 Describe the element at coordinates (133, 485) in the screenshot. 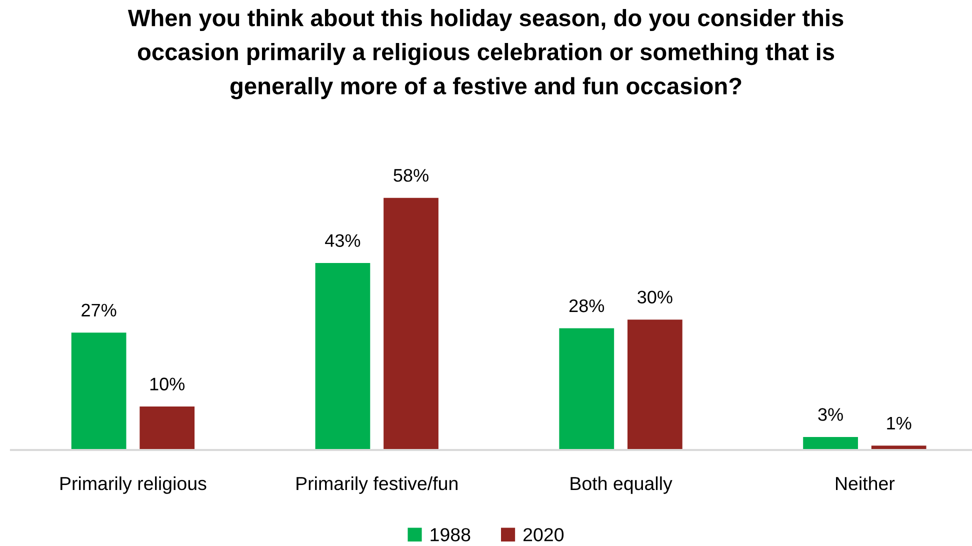

I see `x-tick-label: Primarily religious` at that location.